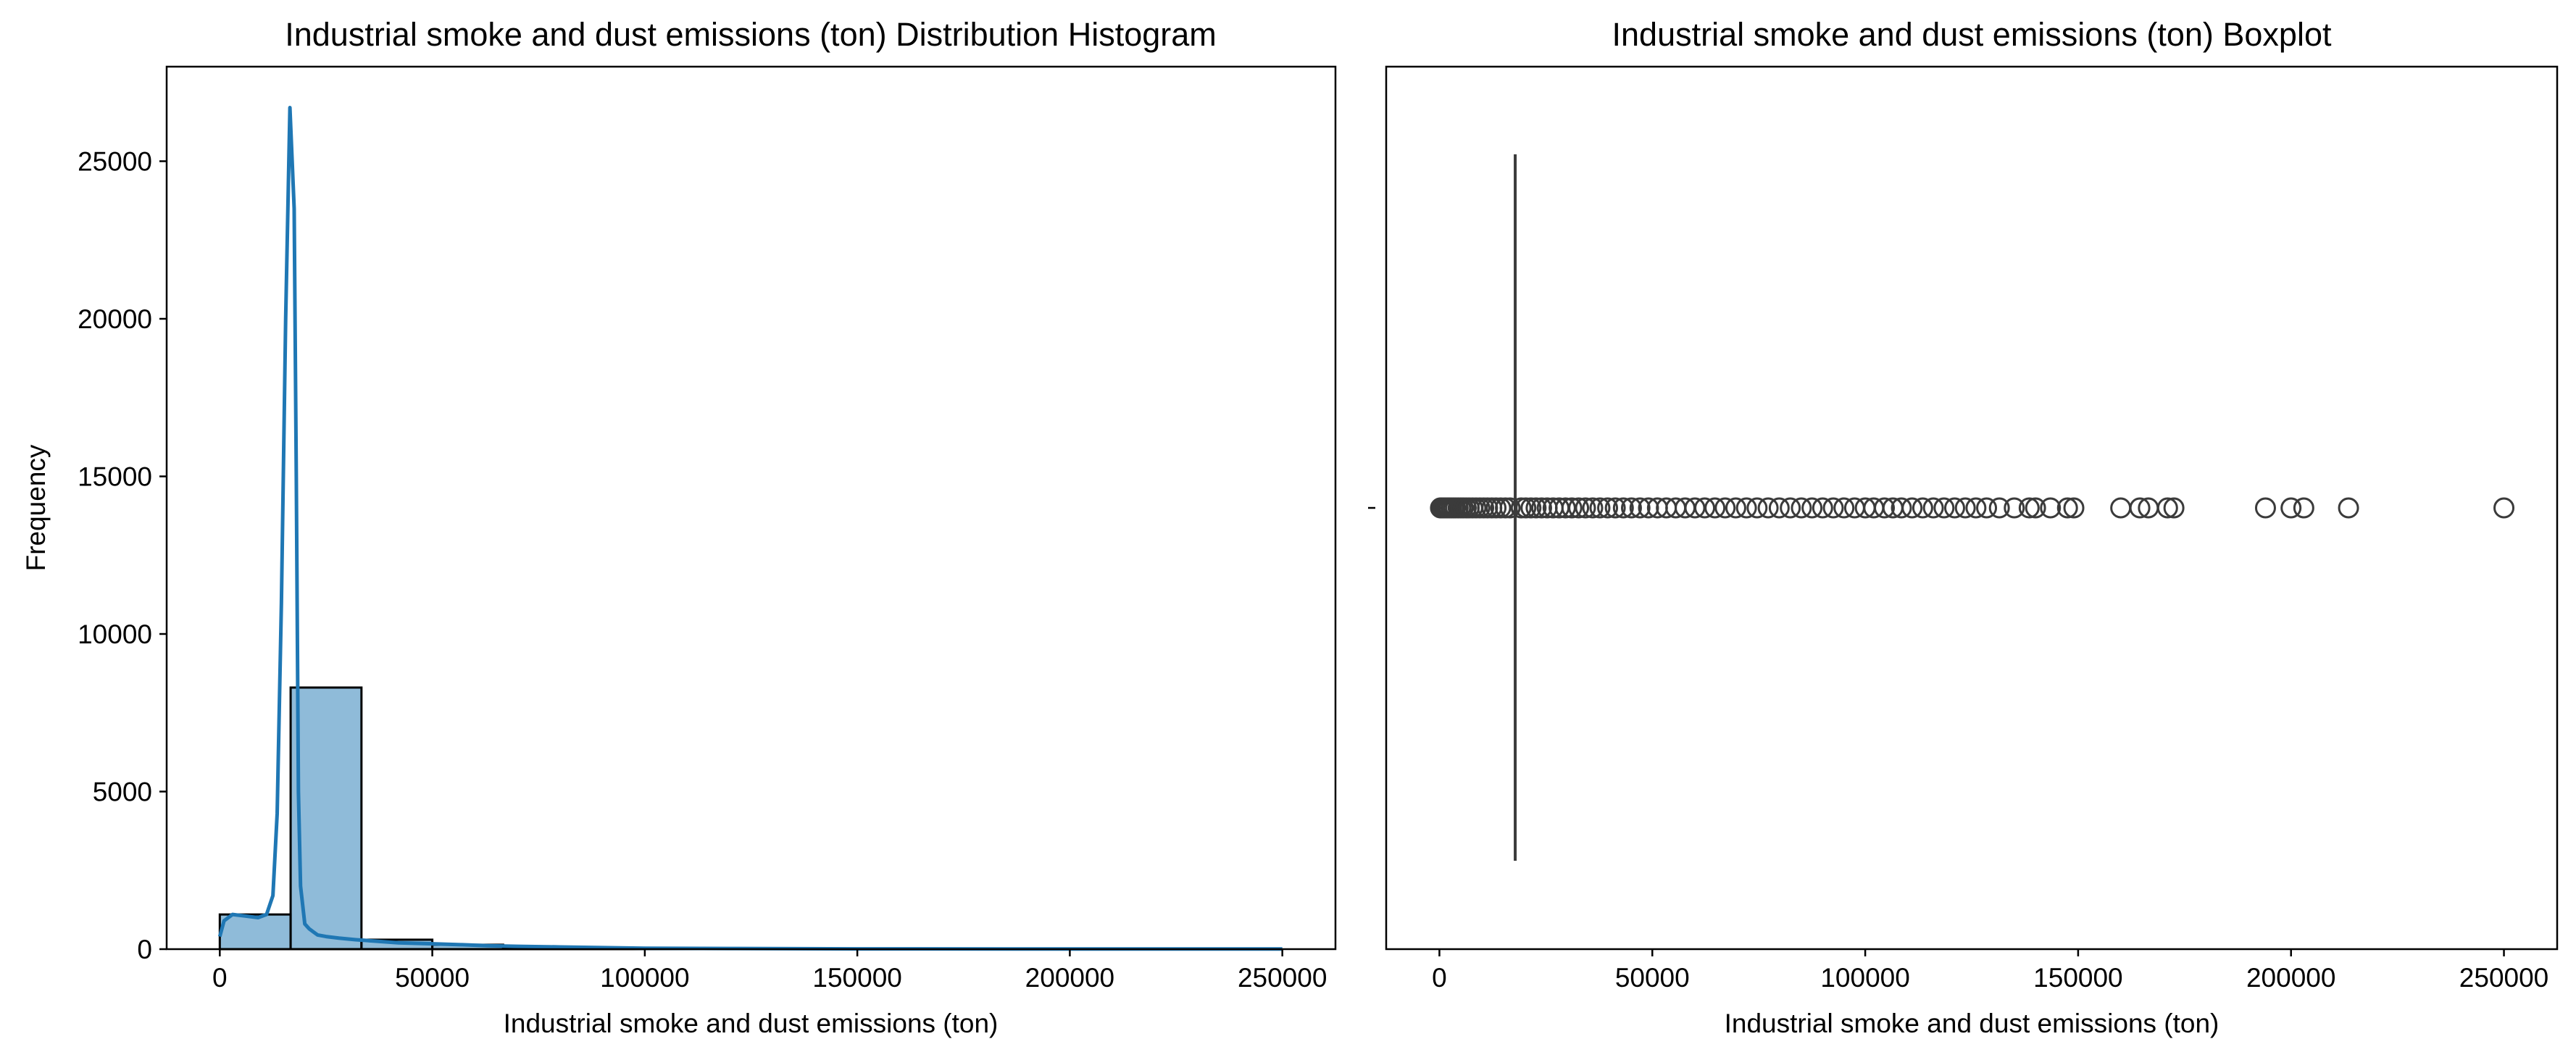  Describe the element at coordinates (220, 978) in the screenshot. I see `histogram-x-tick-label: 0` at that location.